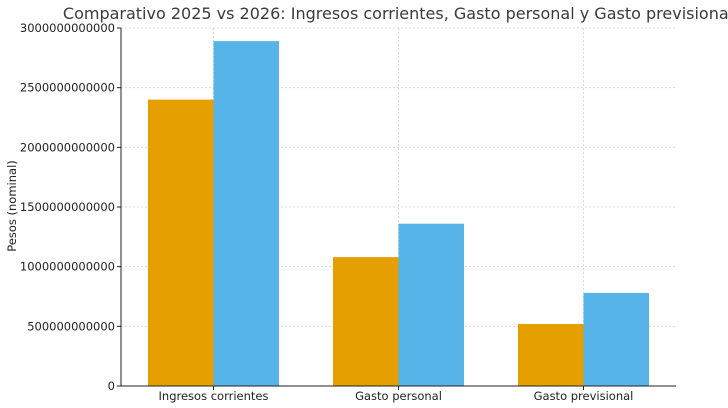 This screenshot has height=408, width=728. I want to click on y-axis-label: Pesos (nominal), so click(12, 206).